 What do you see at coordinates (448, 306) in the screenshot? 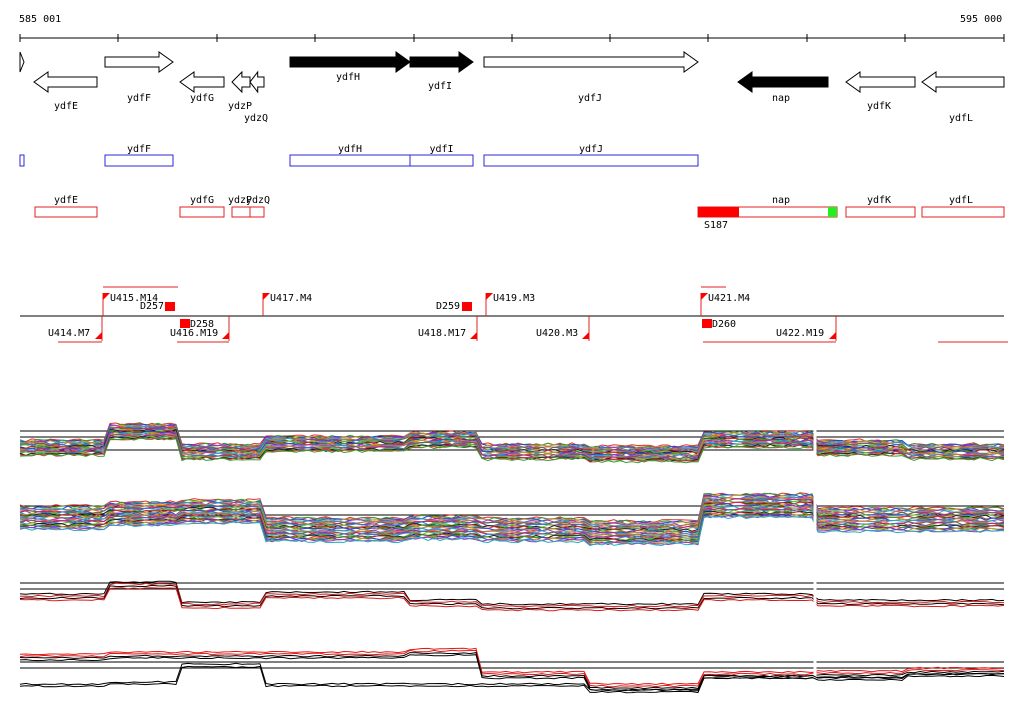
I see `down-marker-label: D259` at bounding box center [448, 306].